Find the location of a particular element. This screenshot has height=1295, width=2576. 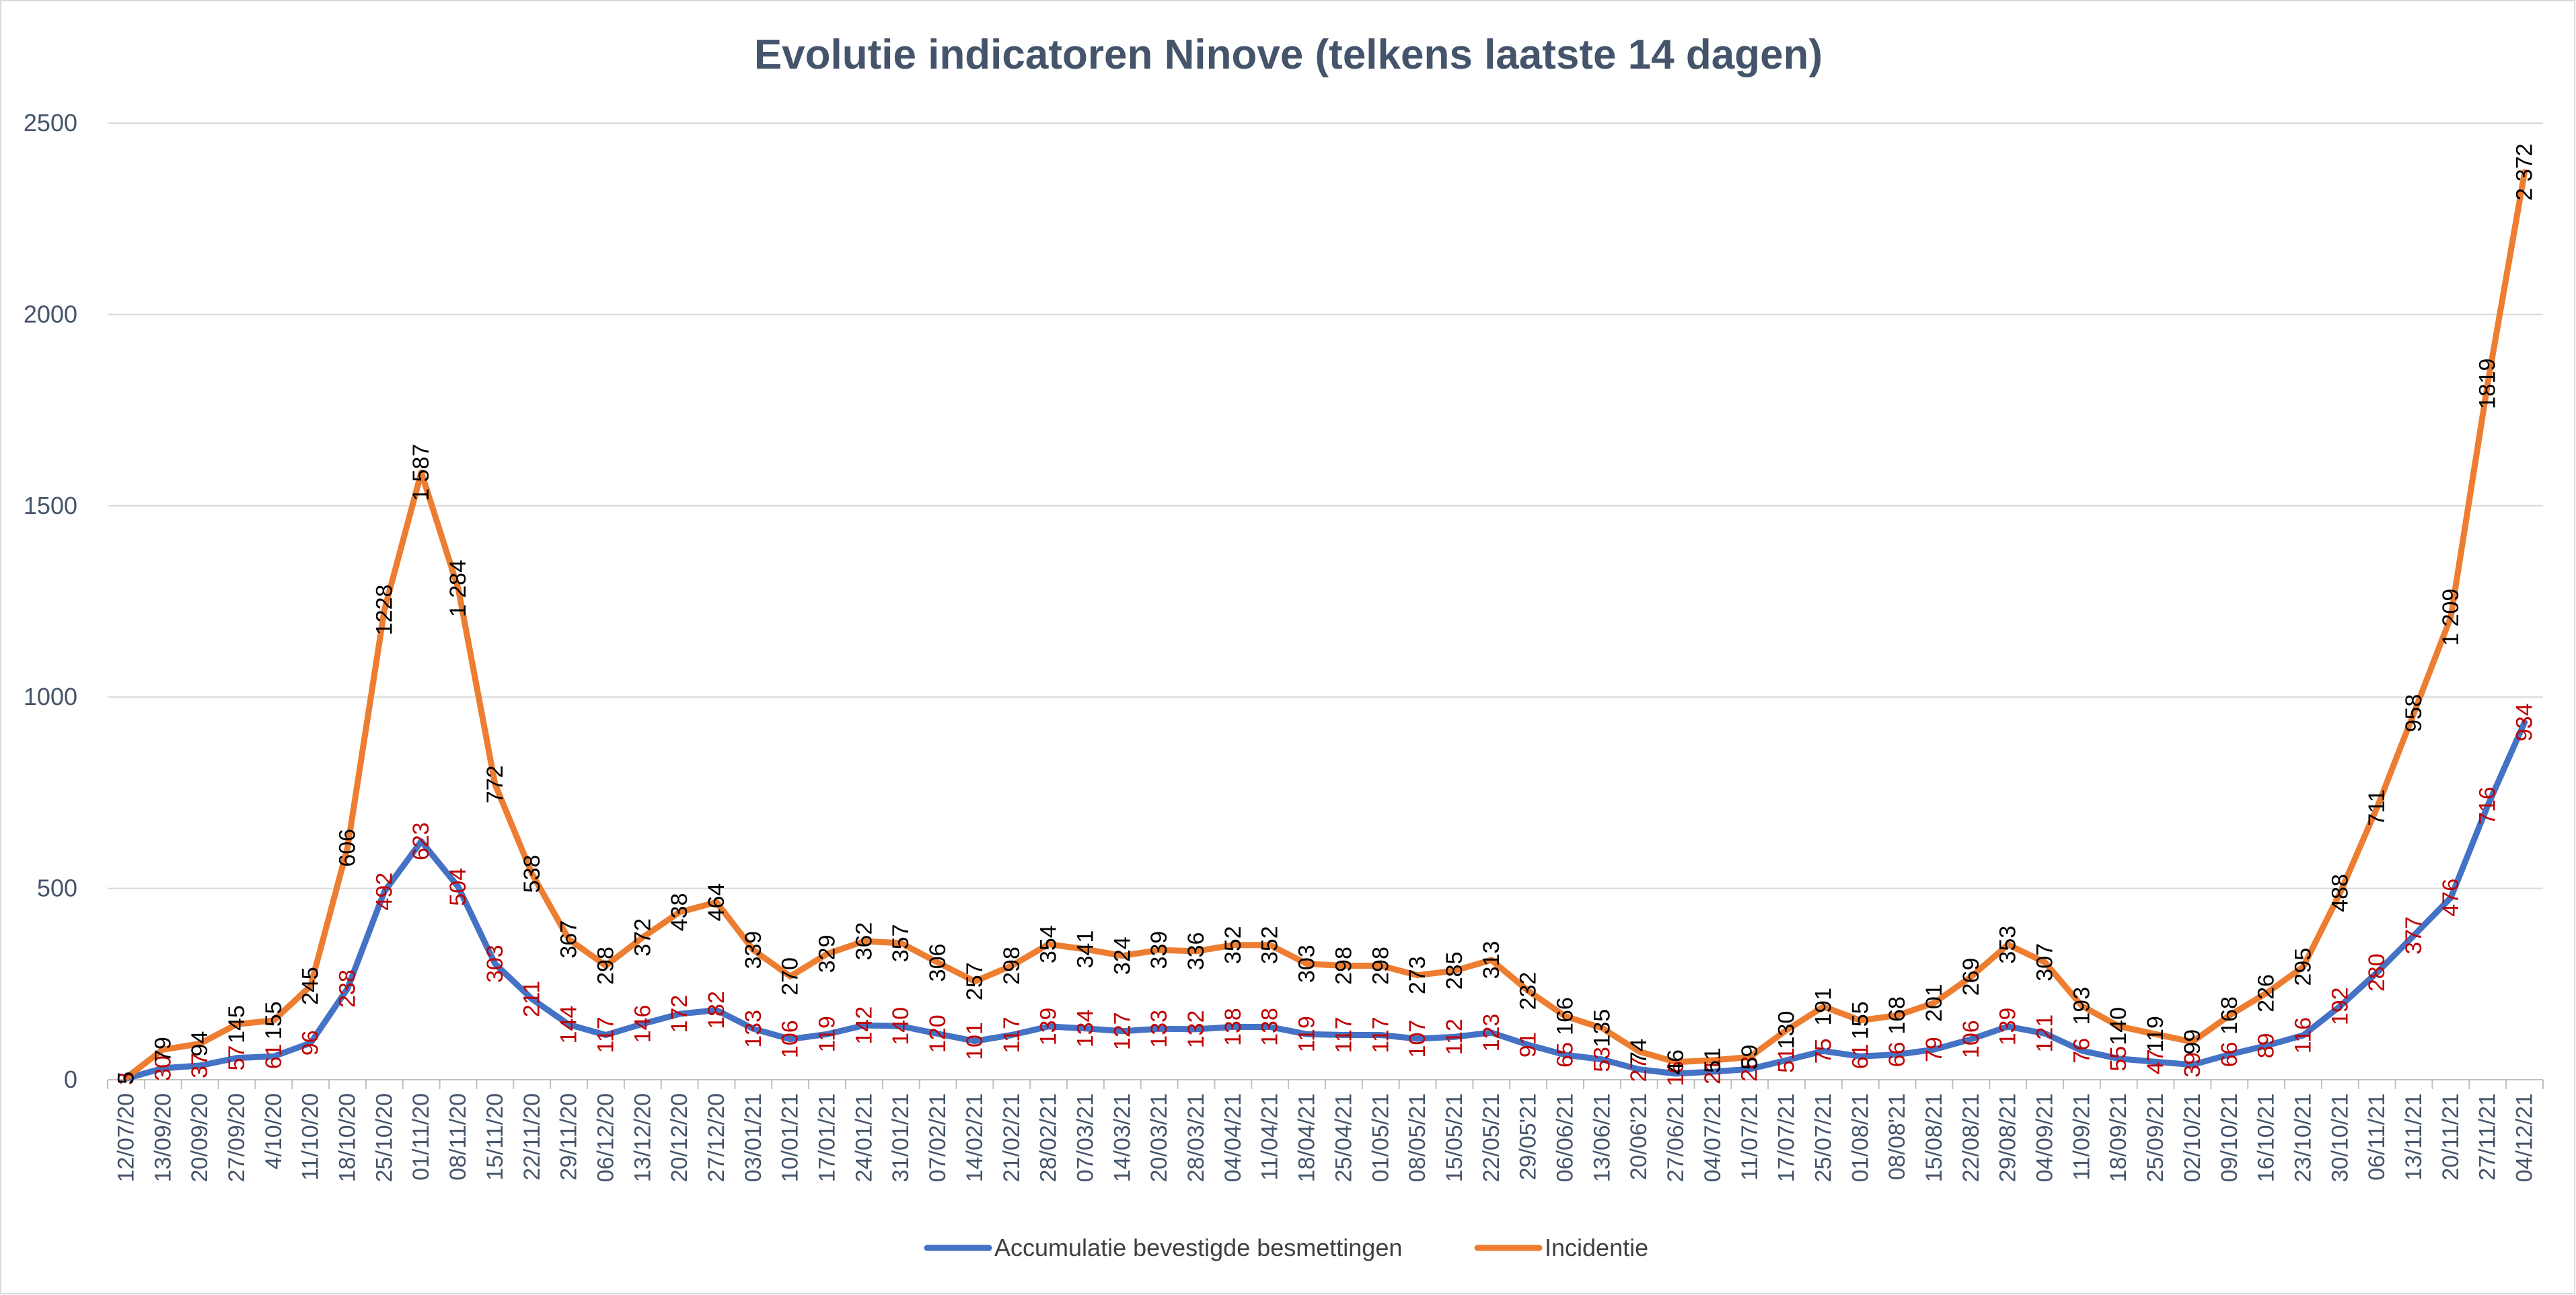

data-label-incidentie: 353 is located at coordinates (2008, 945).